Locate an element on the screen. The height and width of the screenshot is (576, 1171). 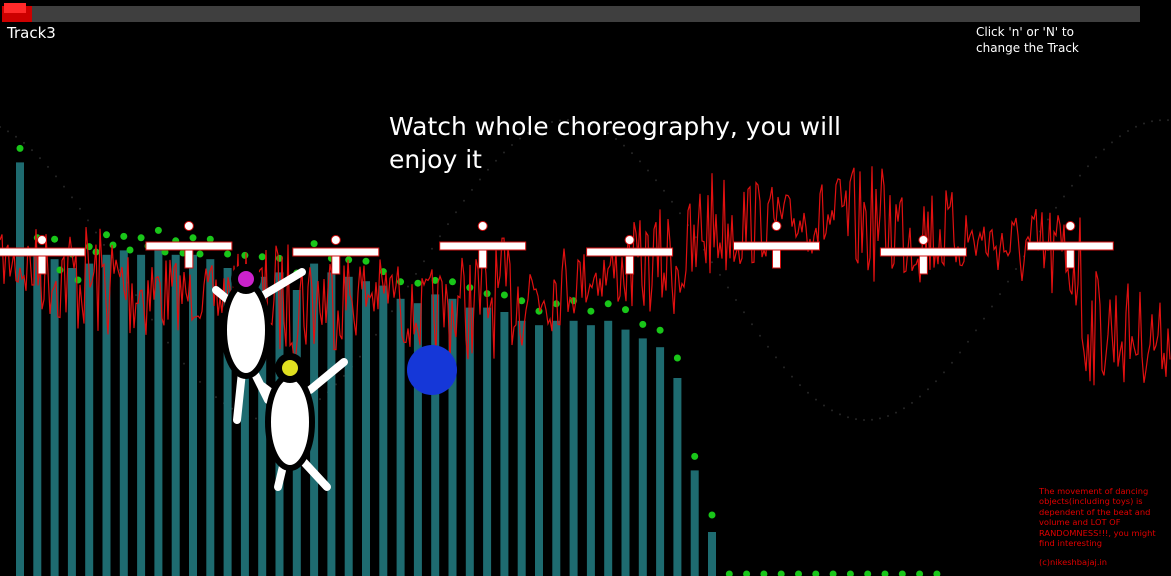
track-change-hint: Click 'n' or 'N' to change the Track is located at coordinates (1027, 40).